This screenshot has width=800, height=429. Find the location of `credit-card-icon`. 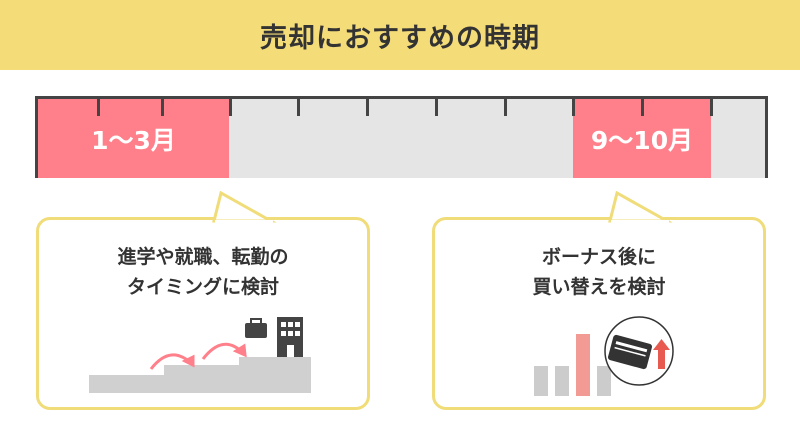

credit-card-icon is located at coordinates (630, 352).